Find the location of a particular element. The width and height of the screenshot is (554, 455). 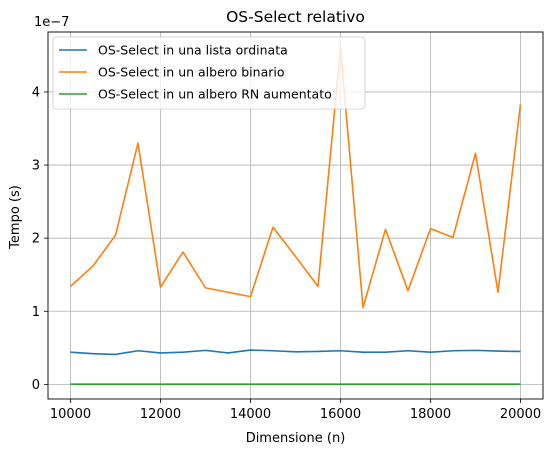

x-tick-label-4: 18000 is located at coordinates (430, 414).